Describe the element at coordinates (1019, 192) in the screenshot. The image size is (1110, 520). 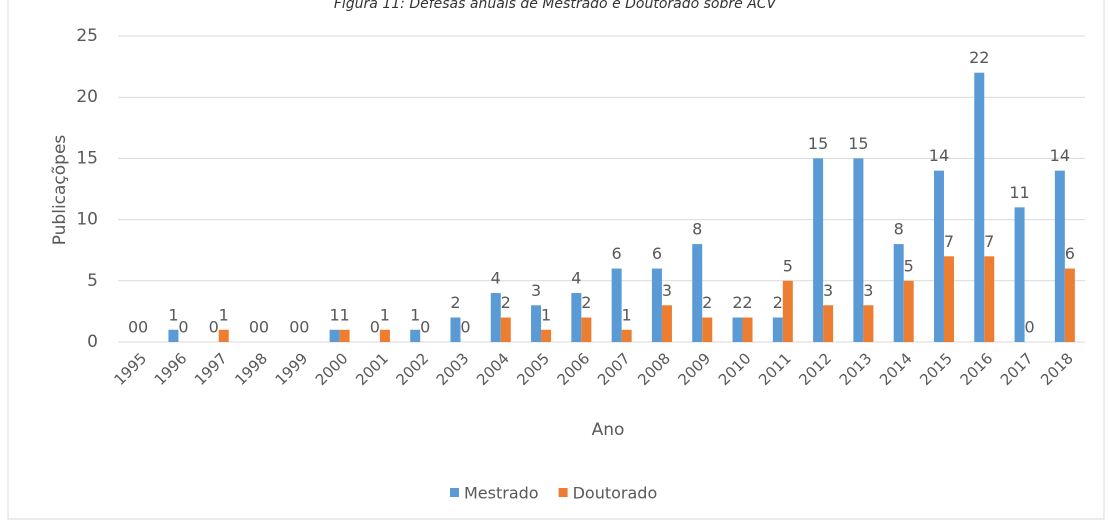
I see `data-label: 11` at that location.